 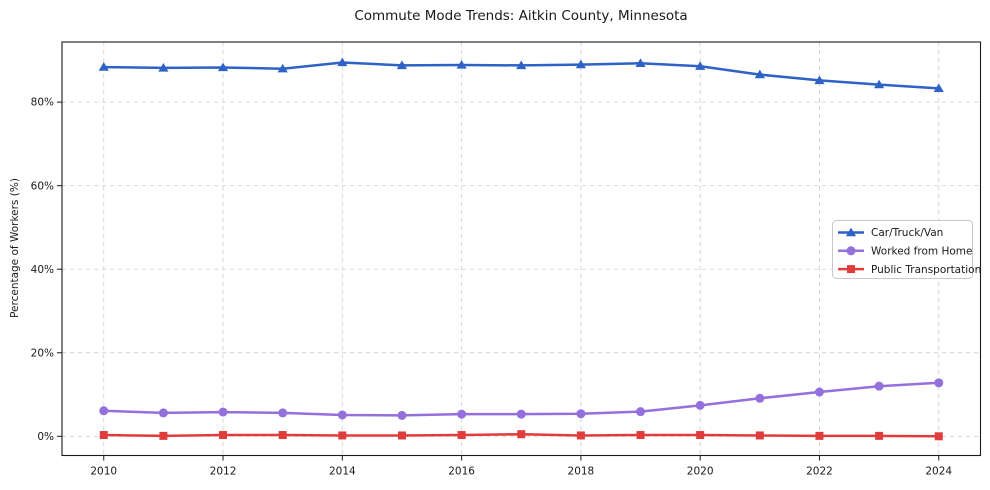 I want to click on y-tick-label: 20%, so click(x=42, y=353).